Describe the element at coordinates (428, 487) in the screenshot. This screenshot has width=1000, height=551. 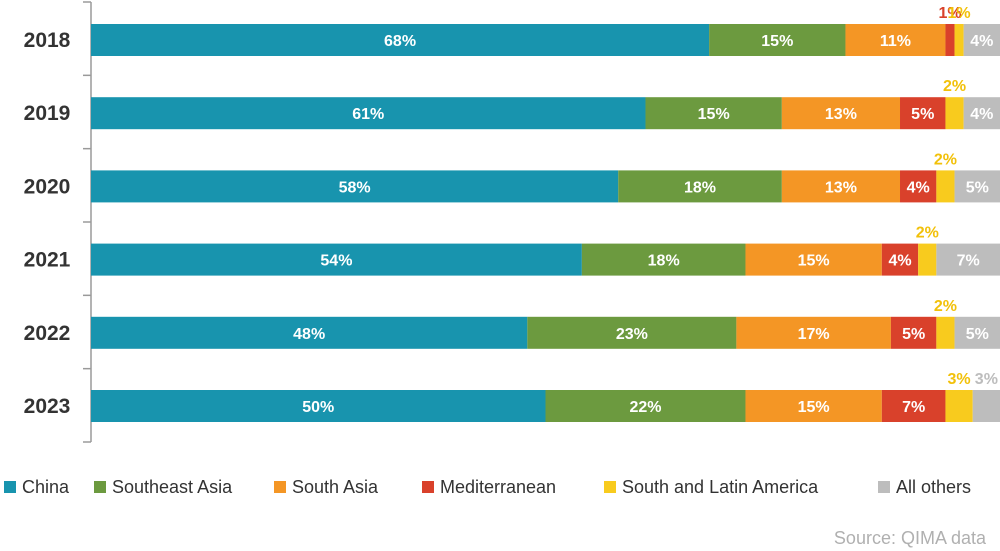
I see `legend-swatch-mediterranean` at that location.